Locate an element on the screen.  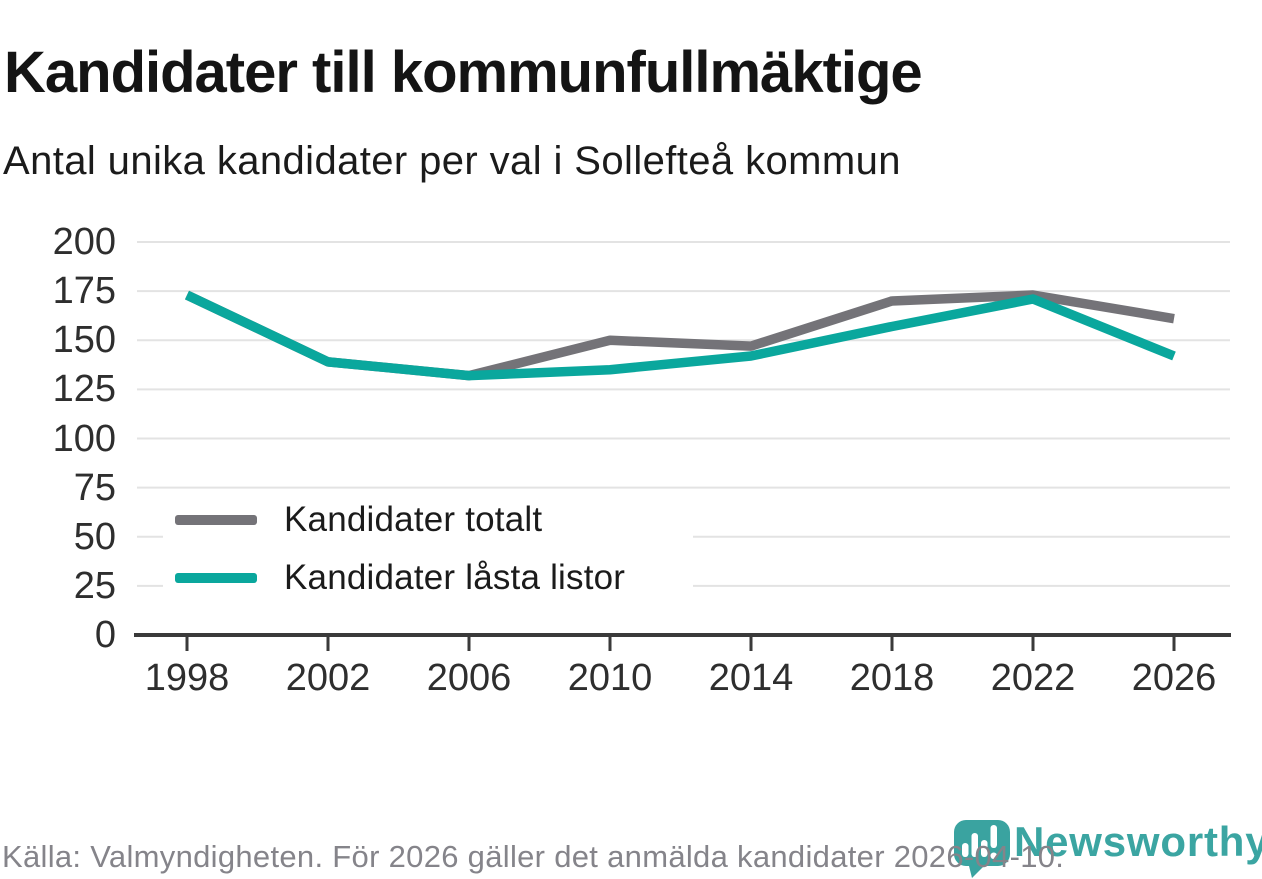
y-axis-label: 150 is located at coordinates (84, 340).